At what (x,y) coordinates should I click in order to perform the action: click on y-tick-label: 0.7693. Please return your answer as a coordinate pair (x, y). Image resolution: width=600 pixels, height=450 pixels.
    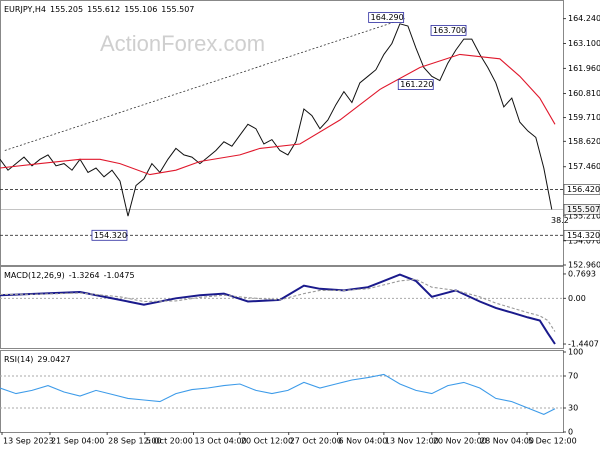
    Looking at the image, I should click on (582, 273).